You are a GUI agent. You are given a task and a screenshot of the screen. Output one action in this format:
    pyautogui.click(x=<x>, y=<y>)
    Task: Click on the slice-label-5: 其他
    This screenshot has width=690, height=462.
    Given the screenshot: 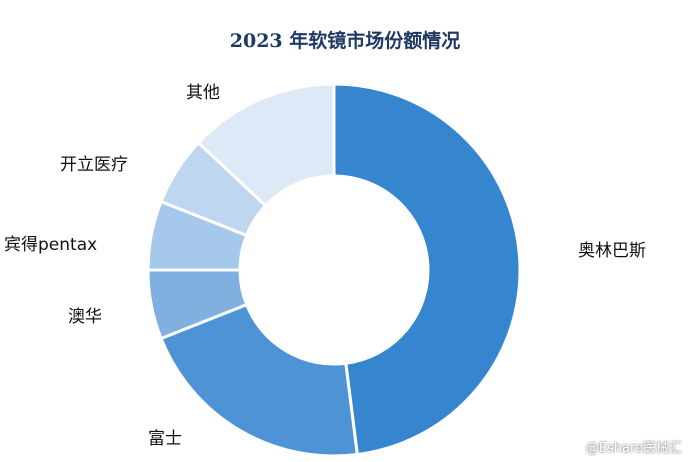 What is the action you would take?
    pyautogui.click(x=203, y=93)
    